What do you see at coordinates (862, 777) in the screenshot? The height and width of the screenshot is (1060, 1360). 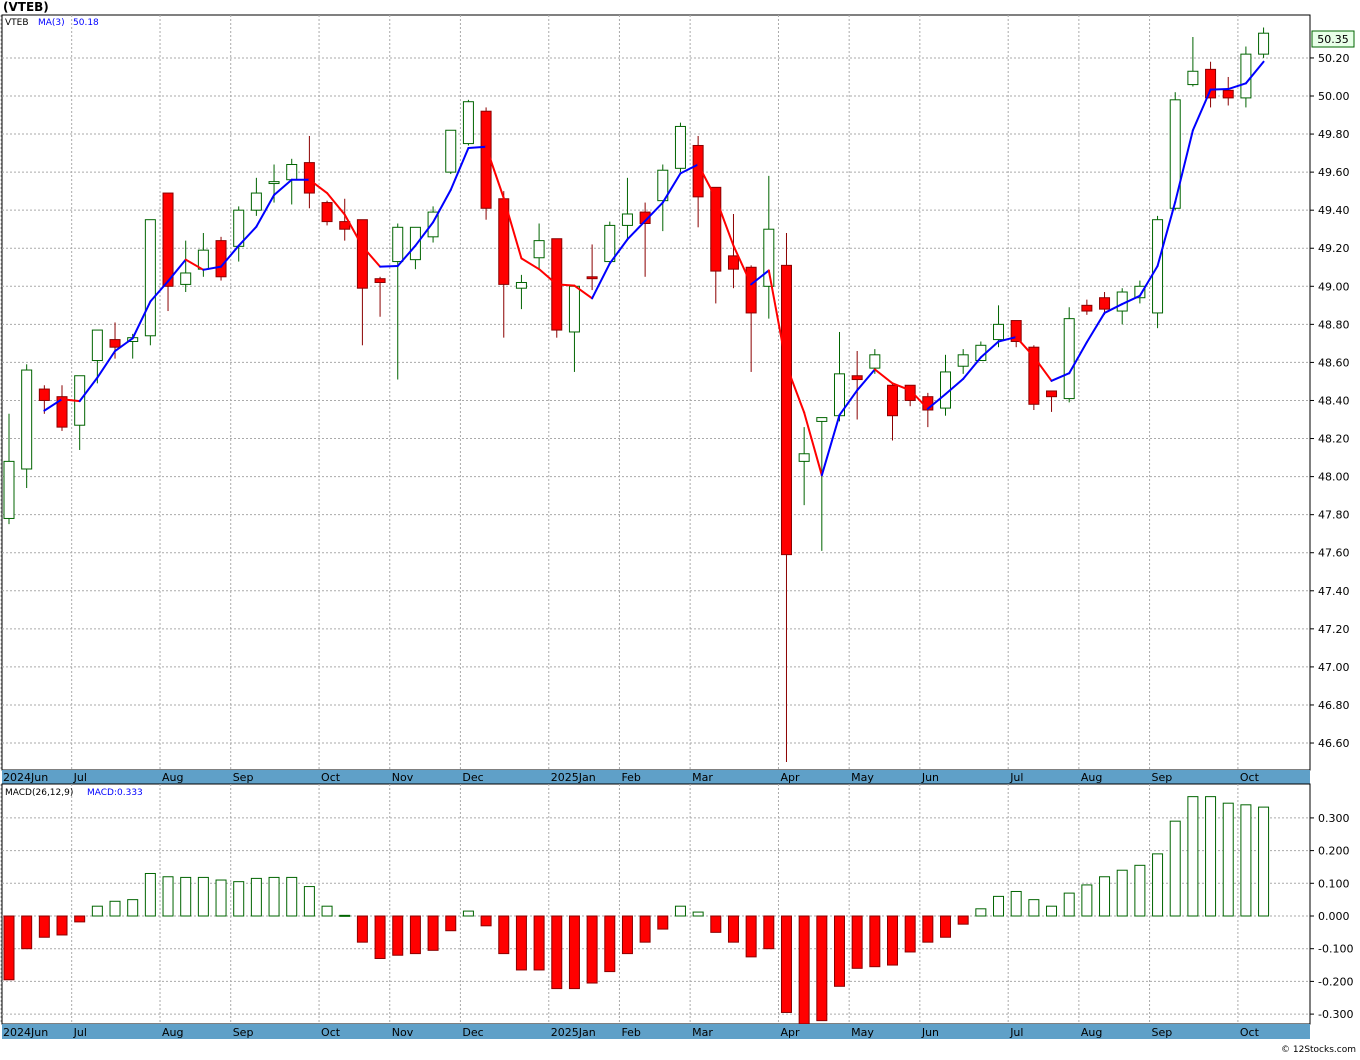 I see `price-month-label: May` at bounding box center [862, 777].